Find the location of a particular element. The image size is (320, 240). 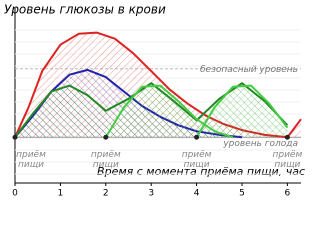

x-axis-label: Время с момента приёма пищи, час is located at coordinates (201, 171).